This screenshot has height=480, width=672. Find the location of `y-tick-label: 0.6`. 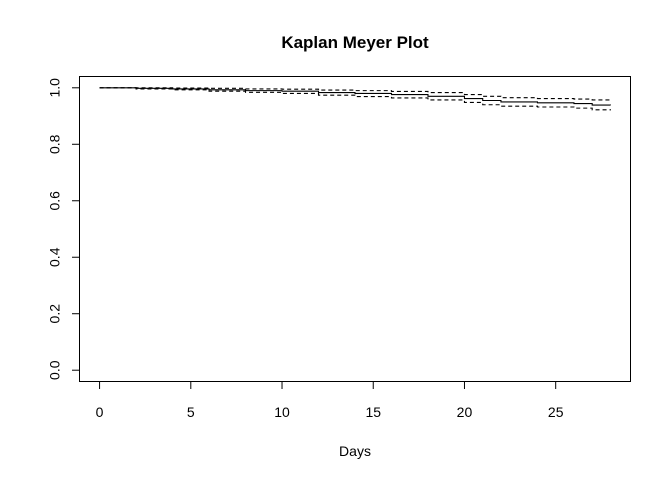

y-tick-label: 0.6 is located at coordinates (55, 201).